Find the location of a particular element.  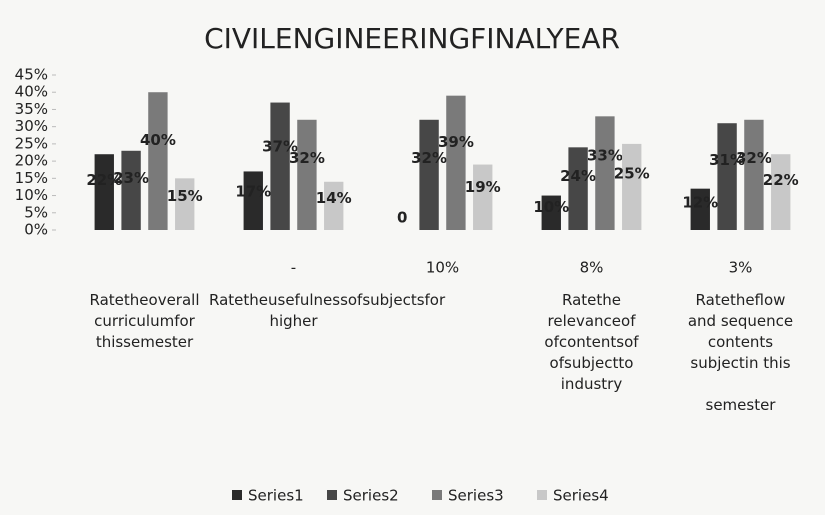

value-label: 33% is located at coordinates (605, 156).